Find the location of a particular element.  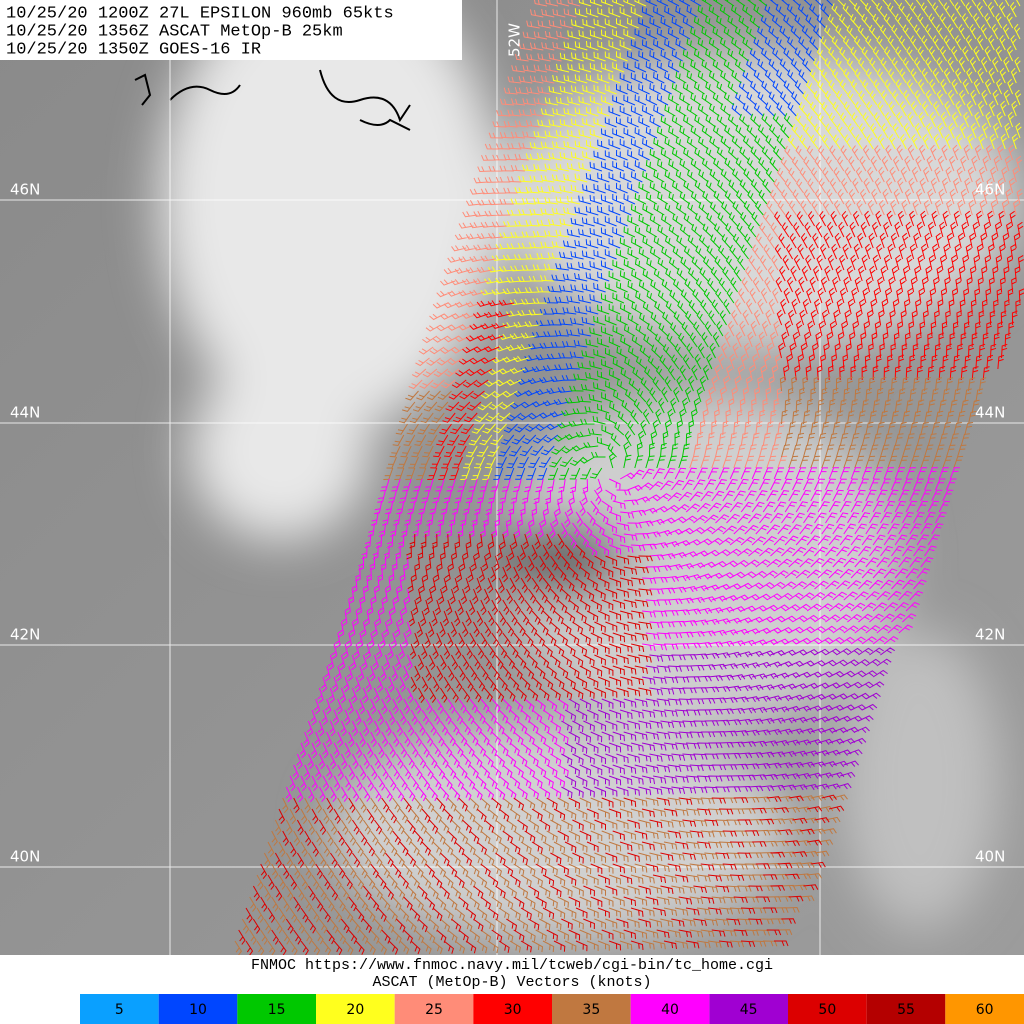

legend-label: 30 is located at coordinates (513, 1010).